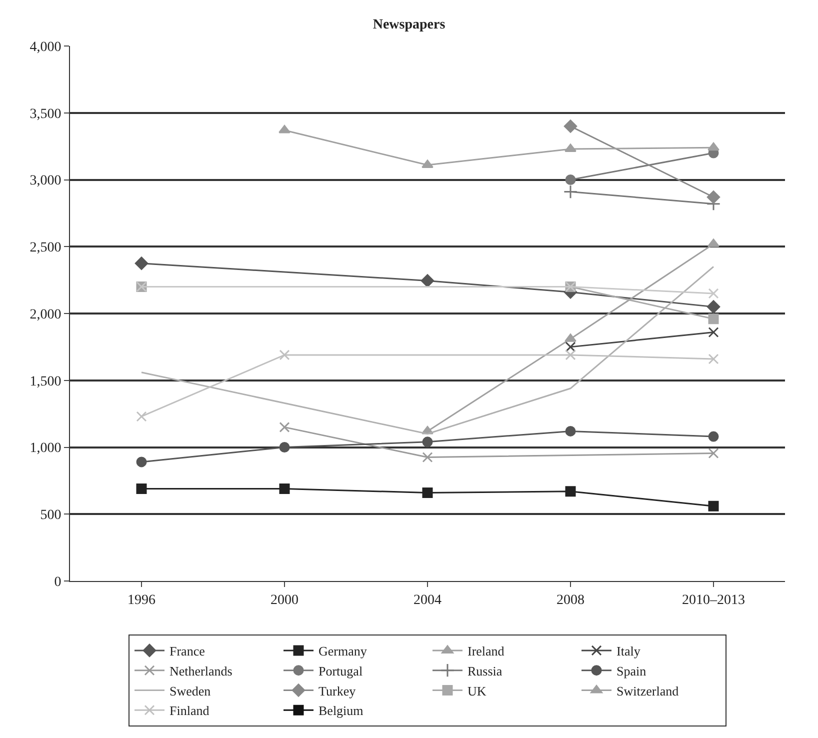 The width and height of the screenshot is (818, 738). What do you see at coordinates (486, 651) in the screenshot?
I see `legend-label: Ireland` at bounding box center [486, 651].